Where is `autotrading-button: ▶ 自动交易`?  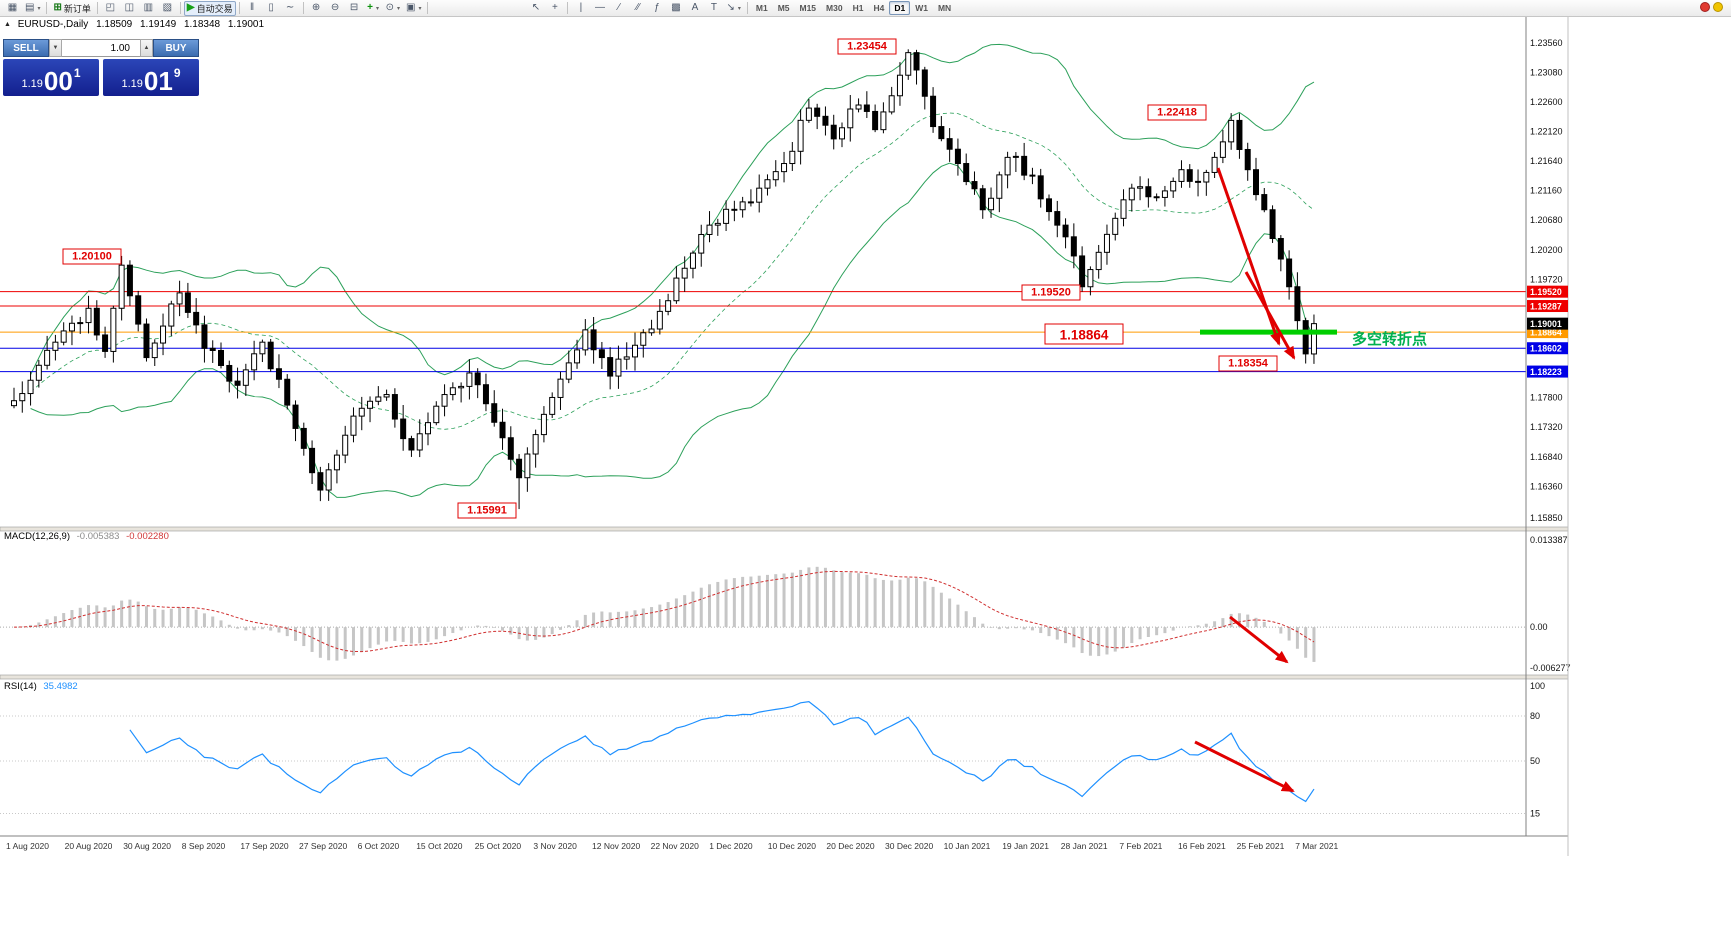 autotrading-button: ▶ 自动交易 is located at coordinates (209, 8).